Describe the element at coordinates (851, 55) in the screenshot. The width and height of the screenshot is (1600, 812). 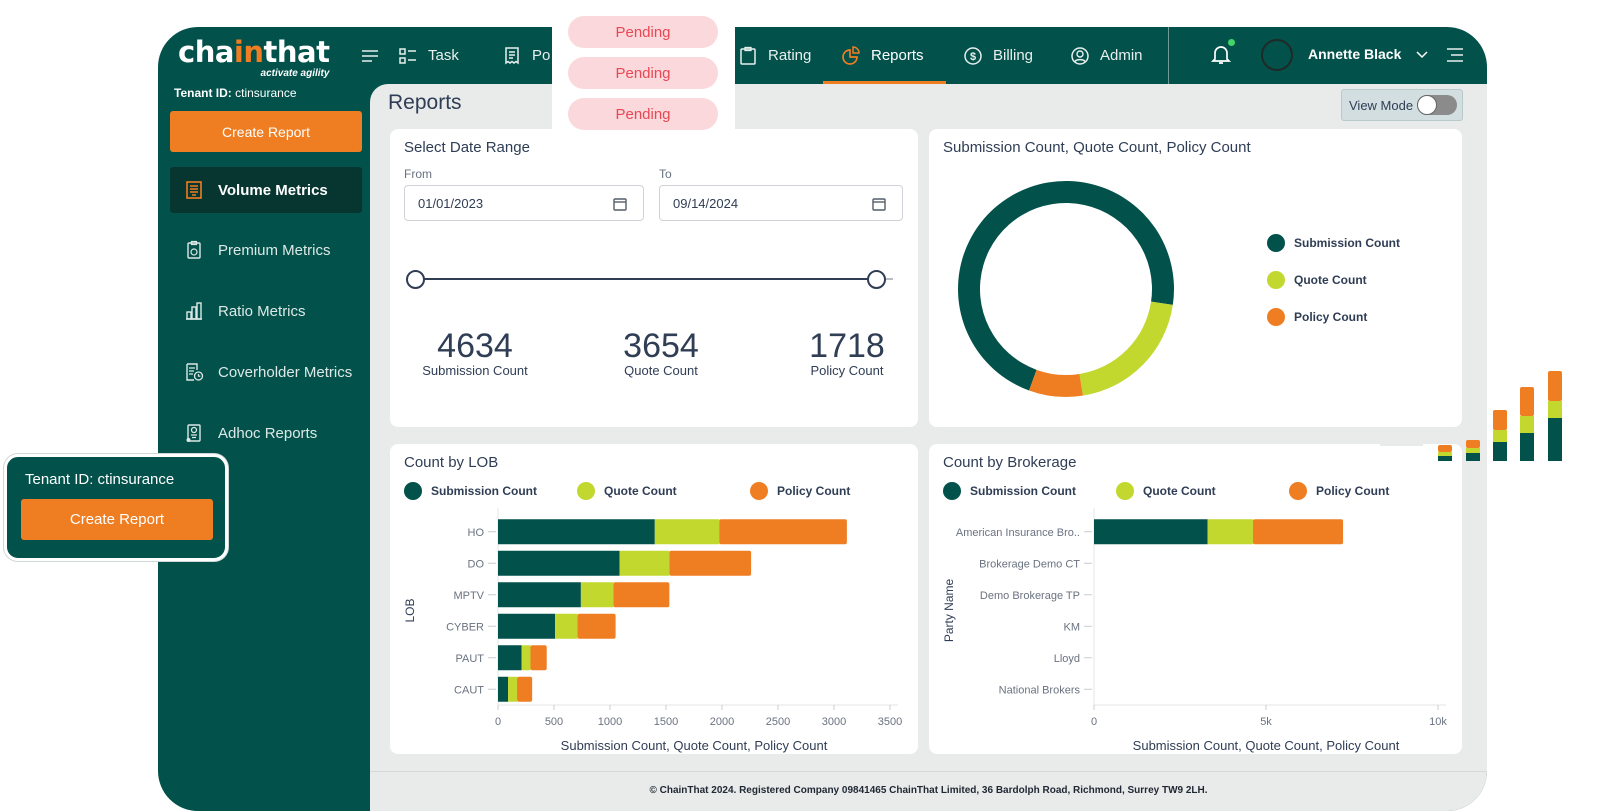
I see `pie-chart-icon` at that location.